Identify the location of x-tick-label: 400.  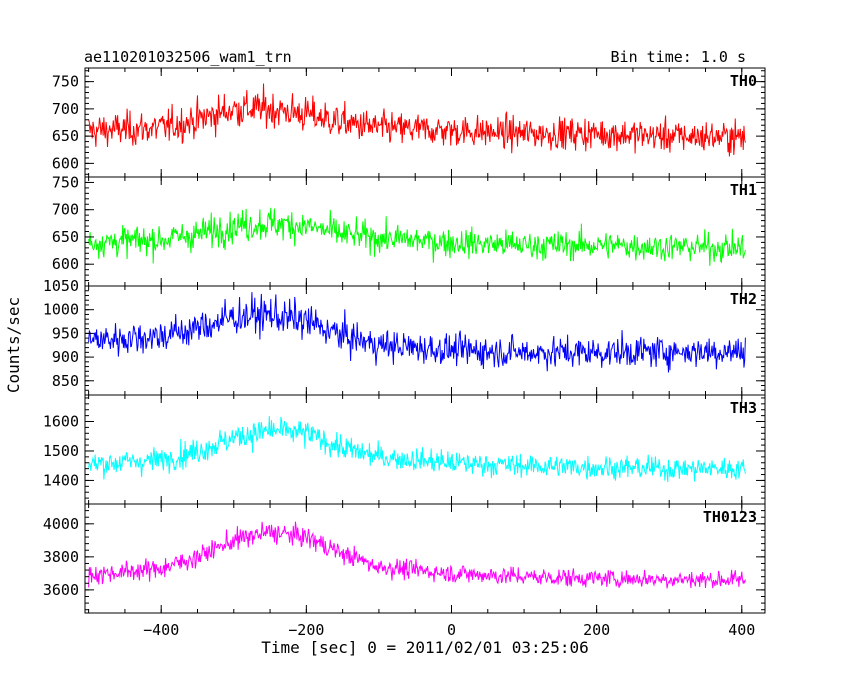
(741, 630).